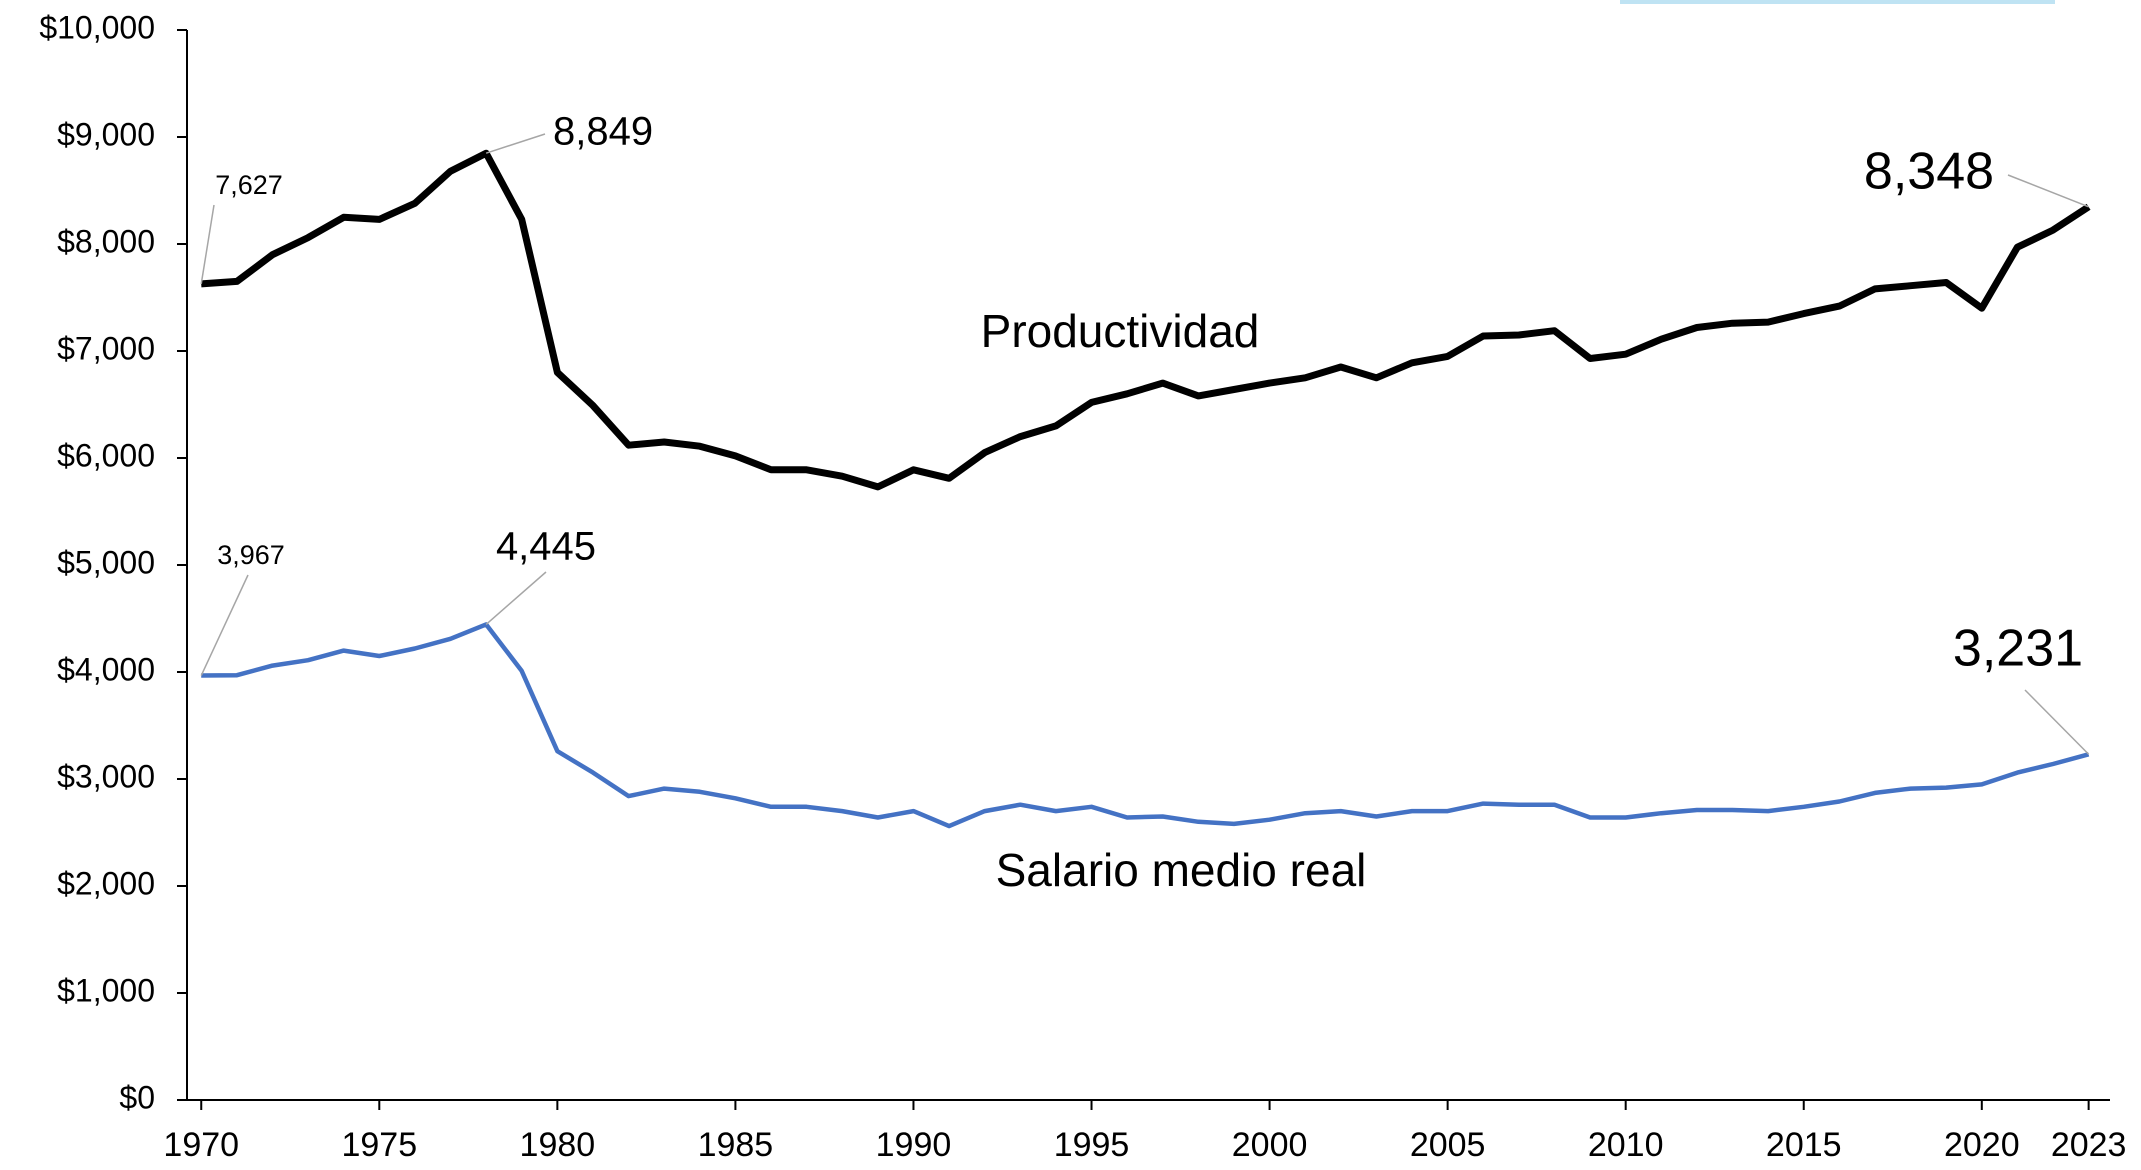  Describe the element at coordinates (106, 134) in the screenshot. I see `y-tick-label: $9,000` at that location.